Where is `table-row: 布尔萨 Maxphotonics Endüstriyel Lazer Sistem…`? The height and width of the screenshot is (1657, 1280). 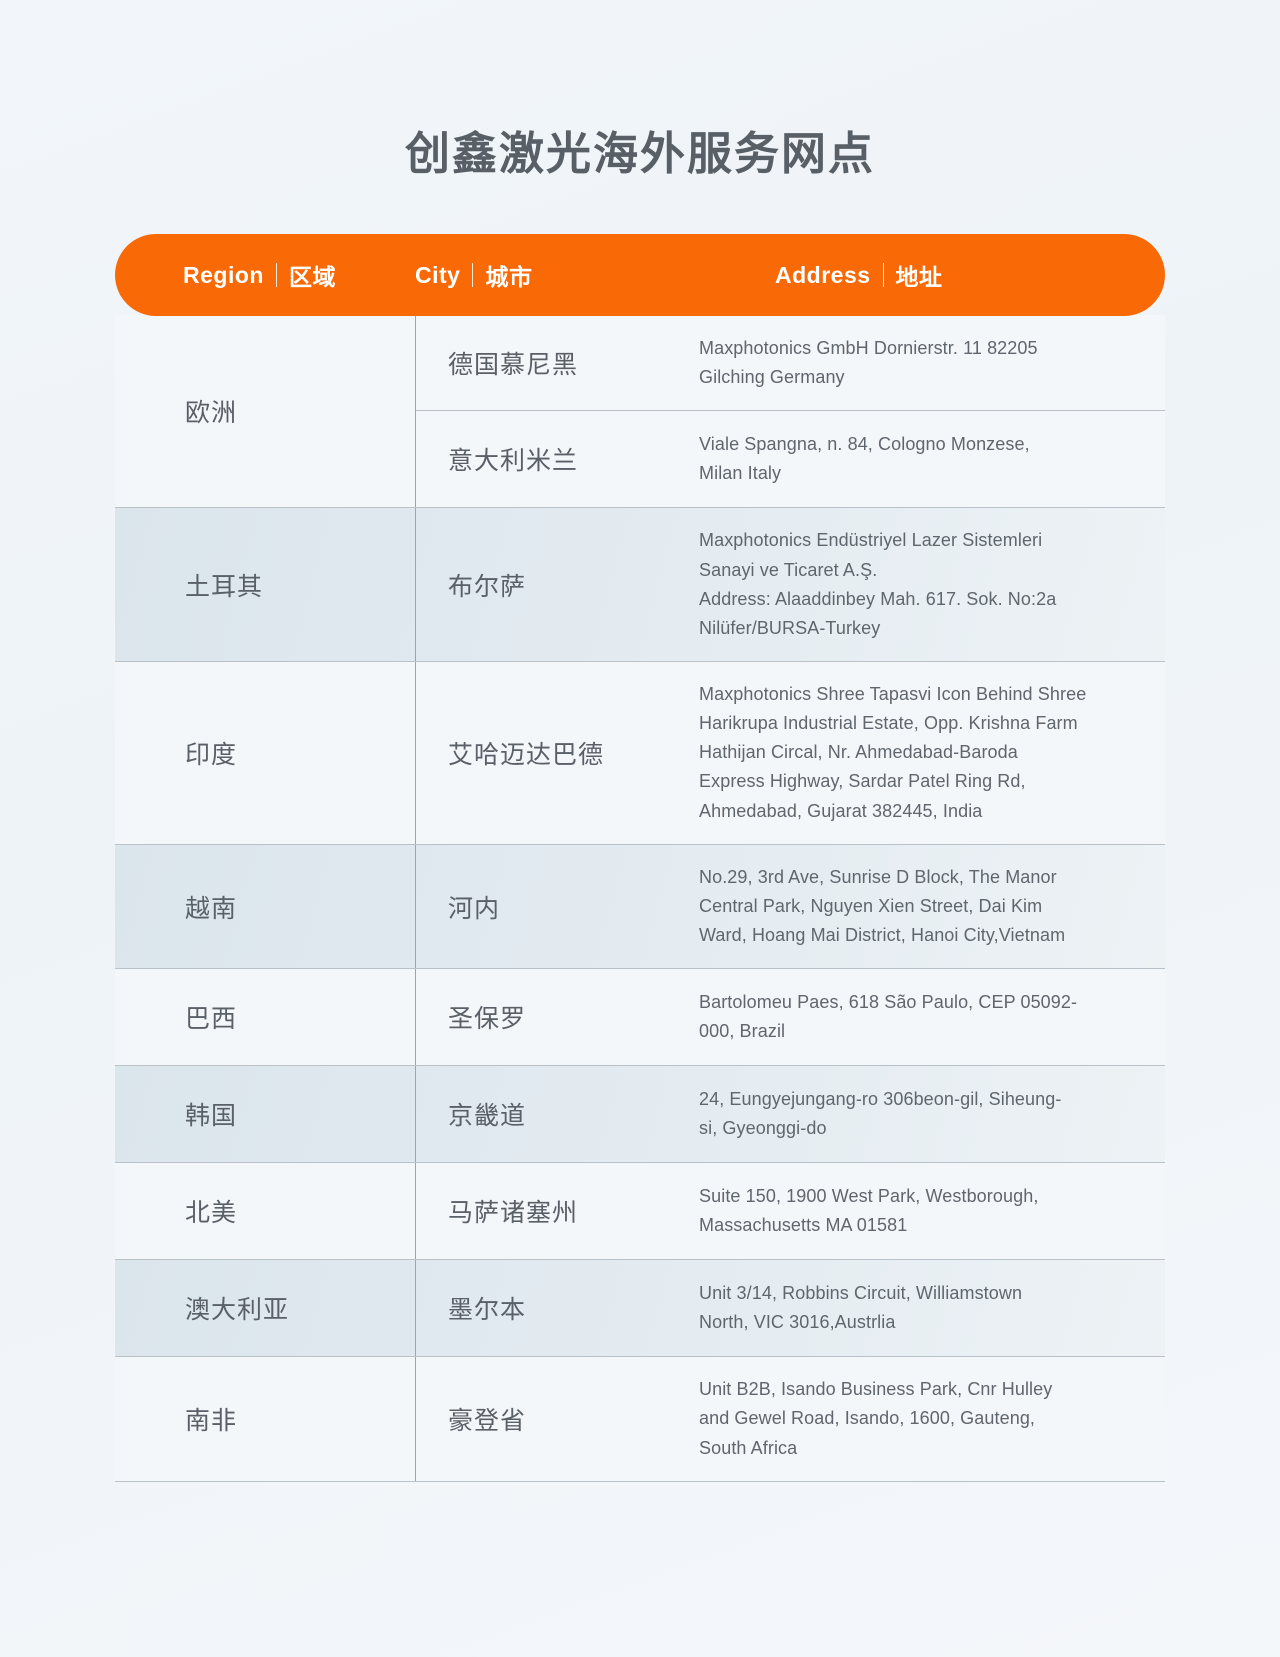 table-row: 布尔萨 Maxphotonics Endüstriyel Lazer Sistem… is located at coordinates (790, 584).